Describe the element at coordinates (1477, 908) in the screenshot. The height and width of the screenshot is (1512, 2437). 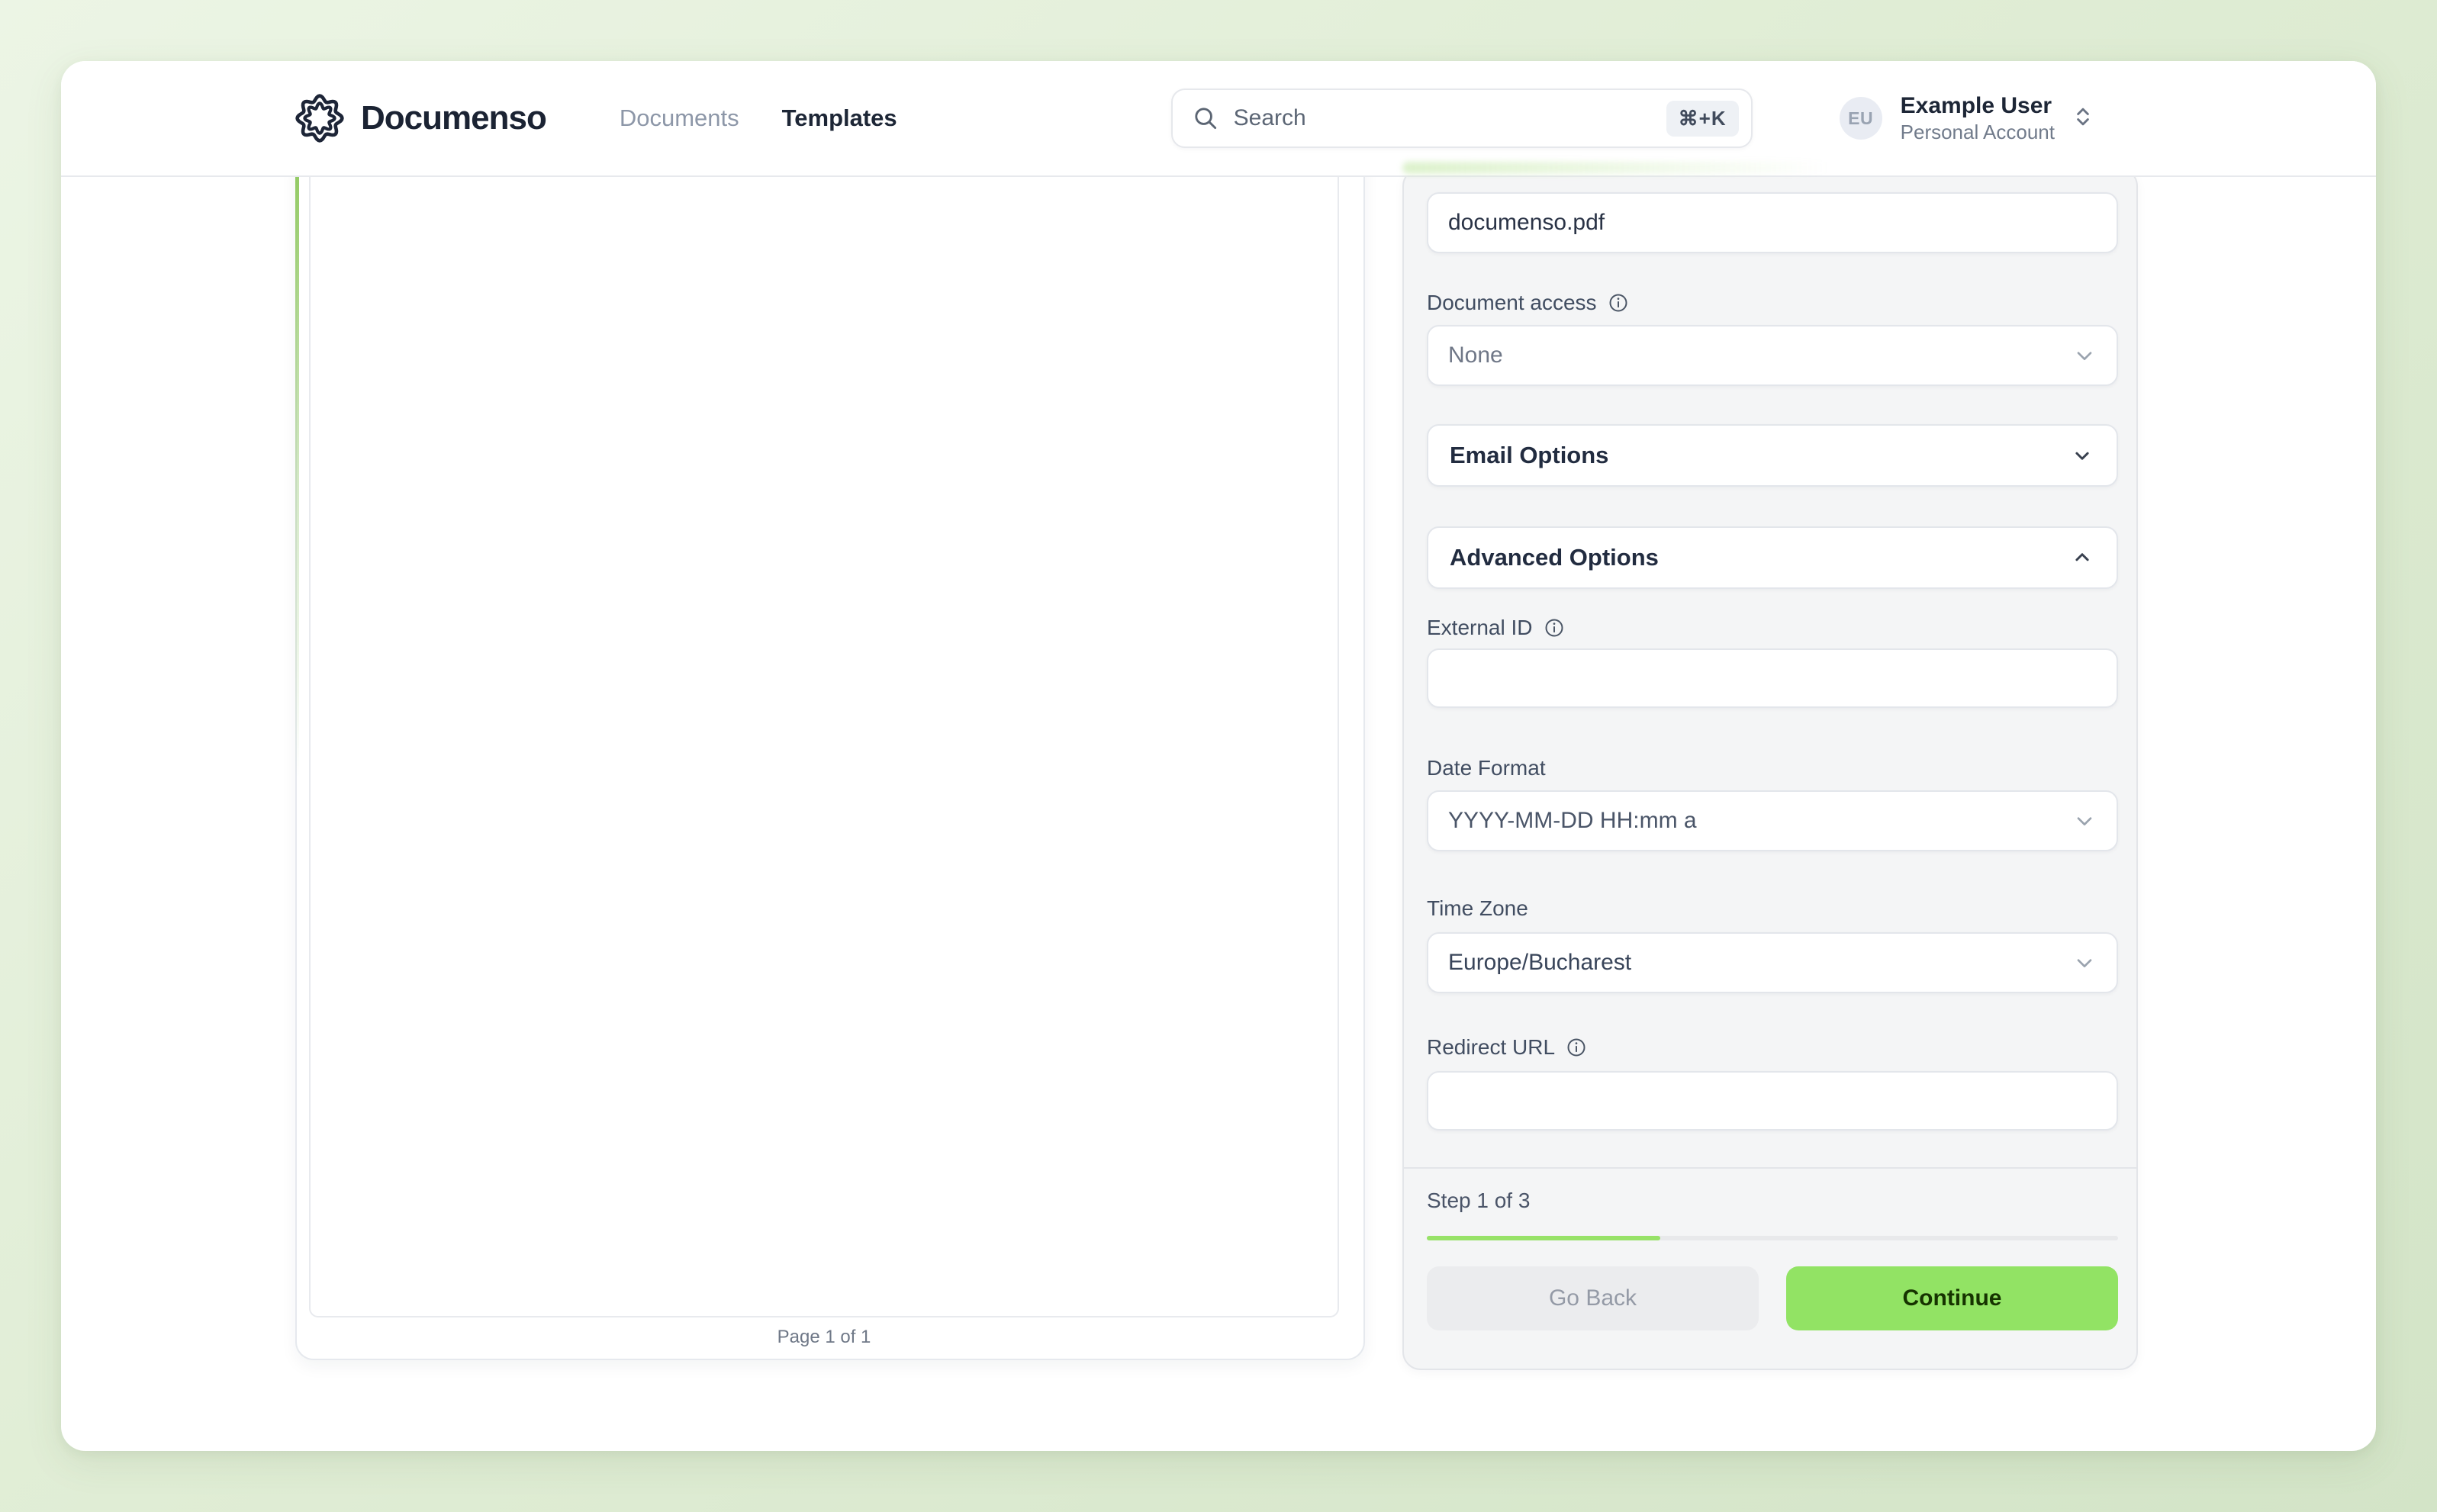
I see `time-zone-label: Time Zone` at that location.